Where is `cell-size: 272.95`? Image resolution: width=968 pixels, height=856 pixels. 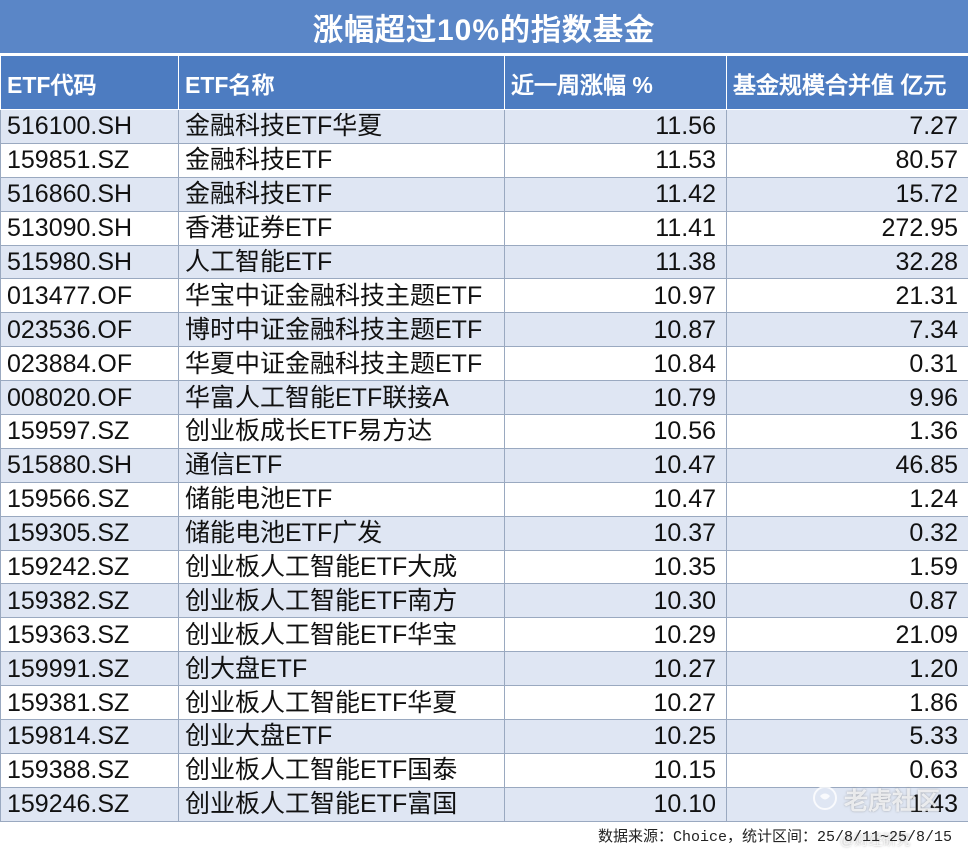 cell-size: 272.95 is located at coordinates (847, 228).